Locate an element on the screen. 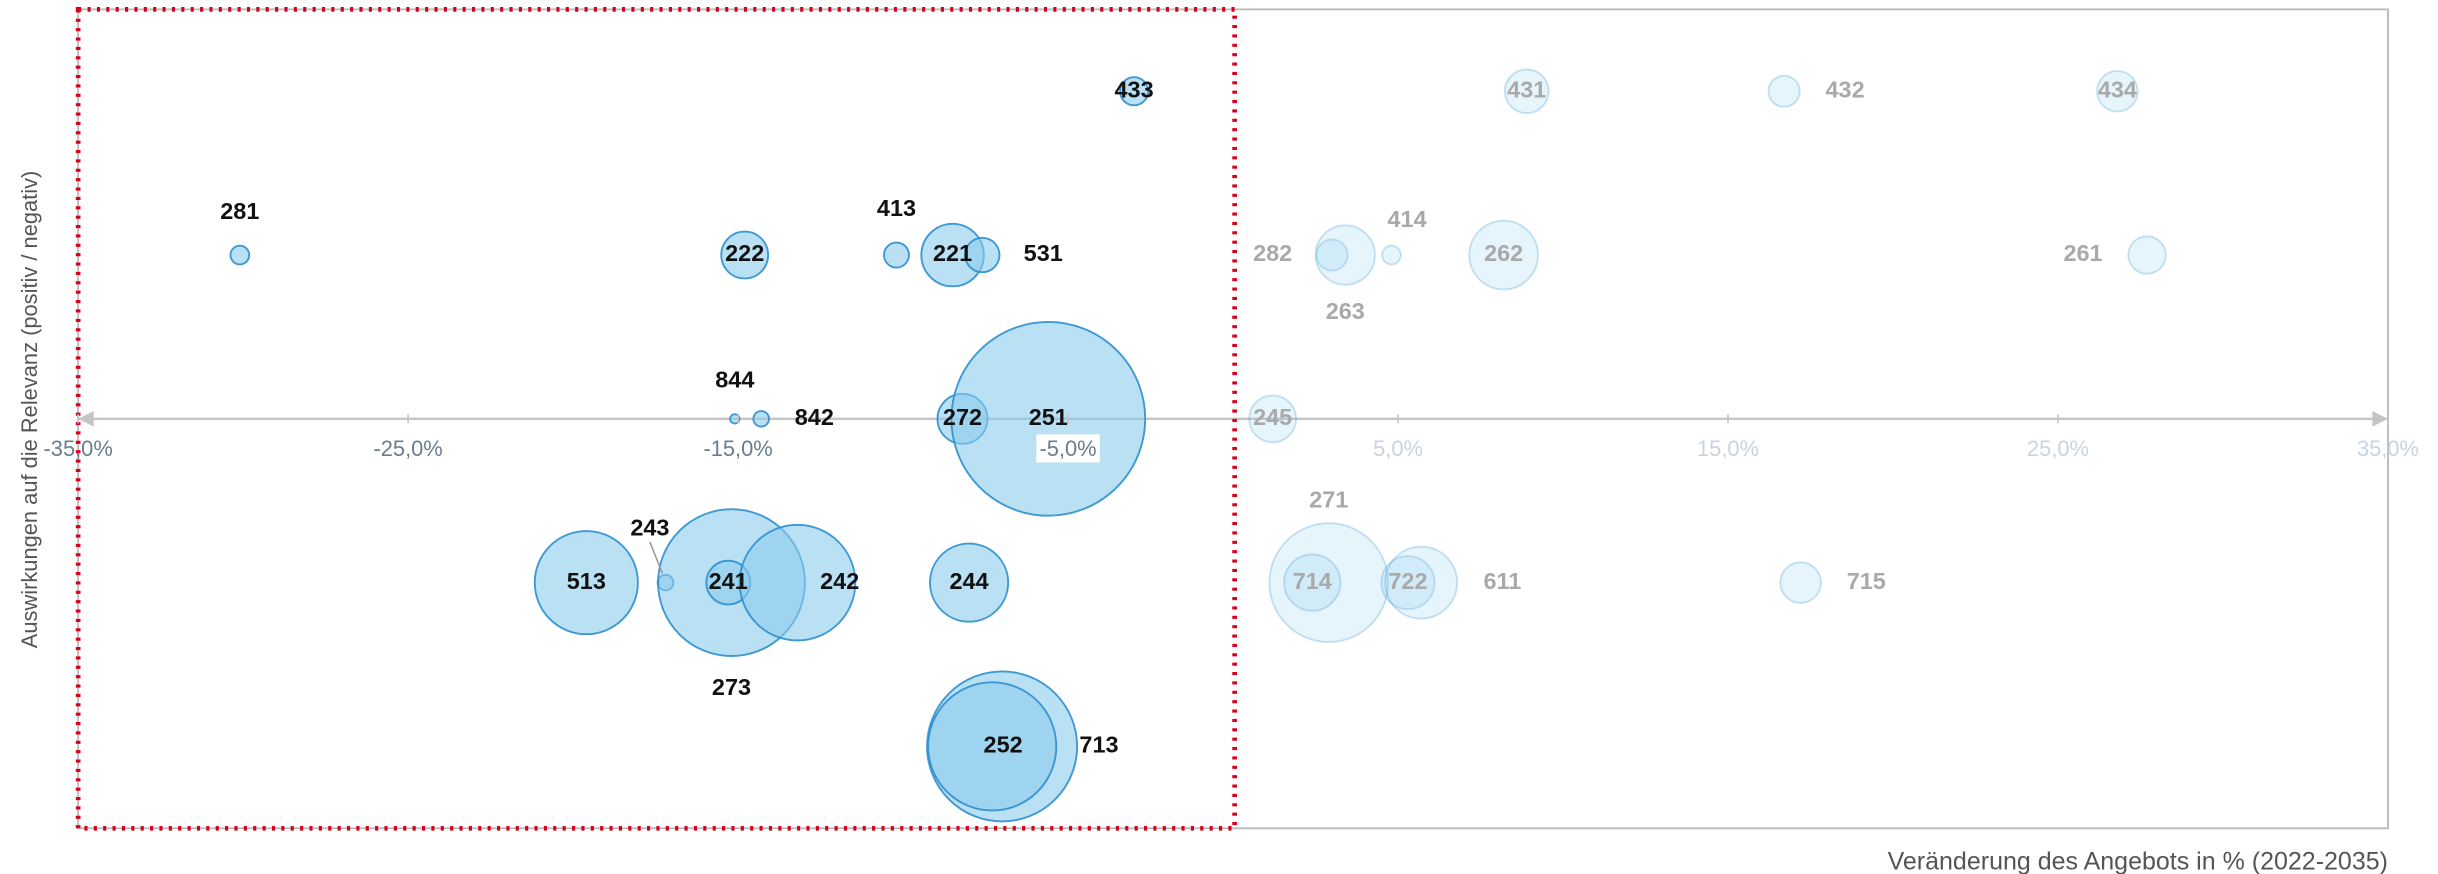 The height and width of the screenshot is (874, 2438). data-label: 414 is located at coordinates (1407, 219).